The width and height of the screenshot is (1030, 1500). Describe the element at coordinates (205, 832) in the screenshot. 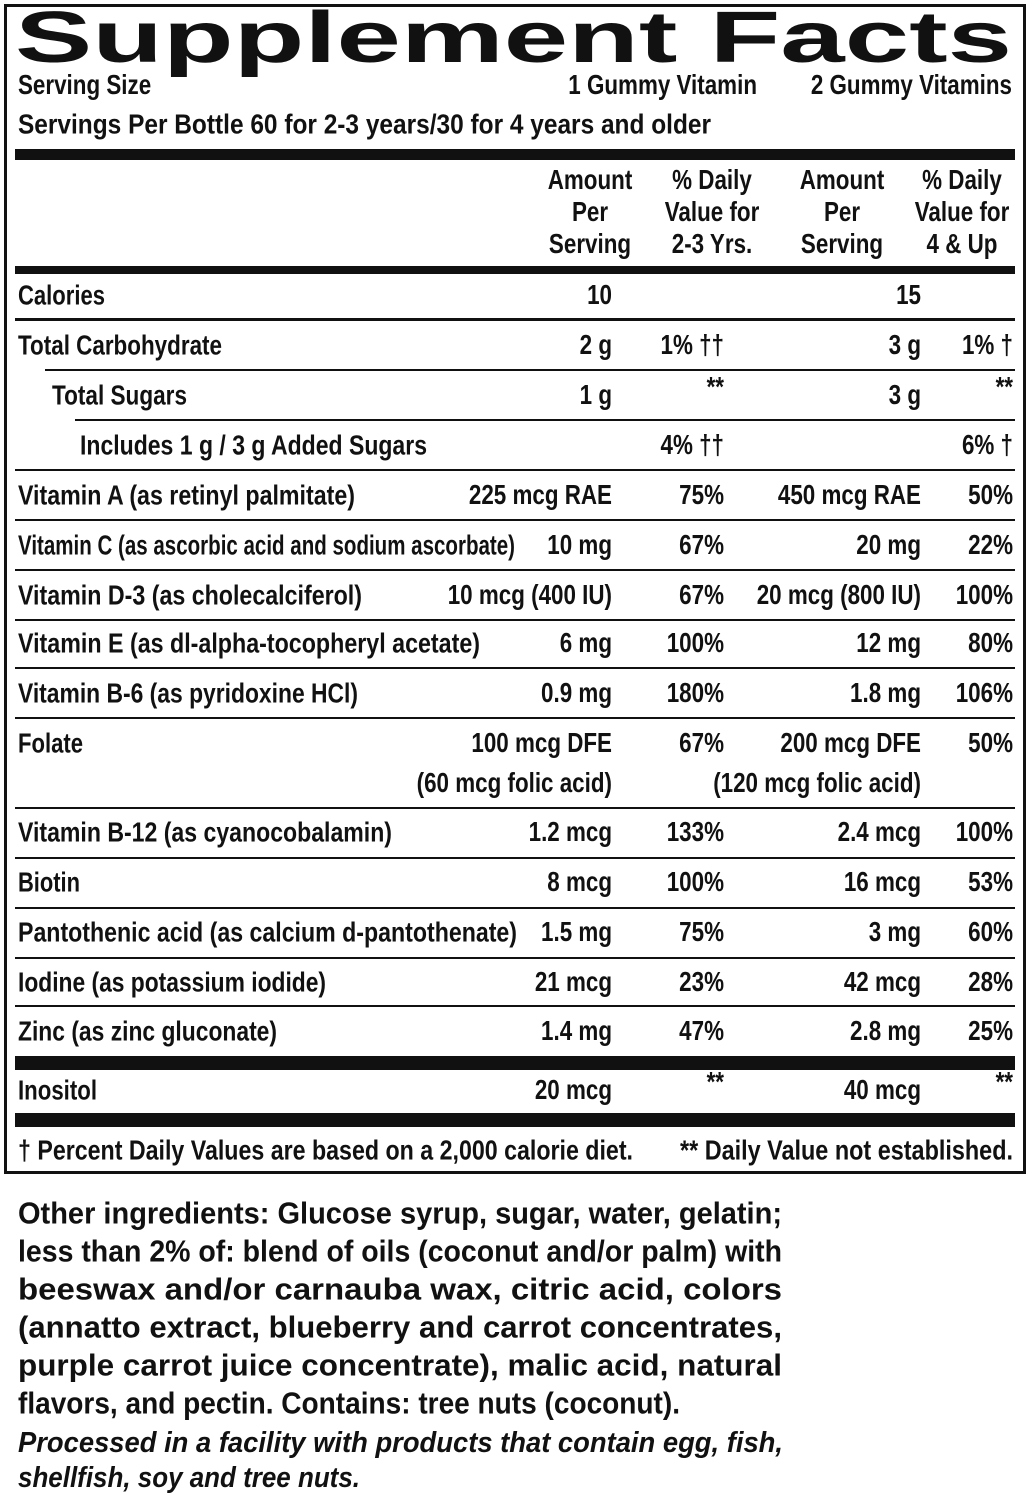

I see `nutrient-name: Vitamin B-12 (as cyanocobalamin)` at that location.